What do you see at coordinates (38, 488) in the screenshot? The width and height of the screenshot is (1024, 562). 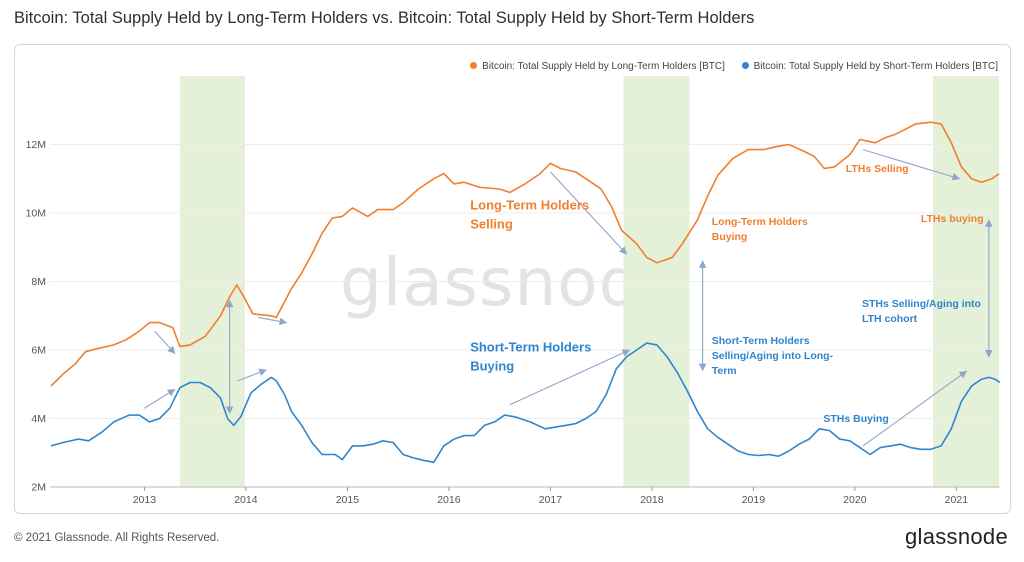 I see `y-tick-label: 2M` at bounding box center [38, 488].